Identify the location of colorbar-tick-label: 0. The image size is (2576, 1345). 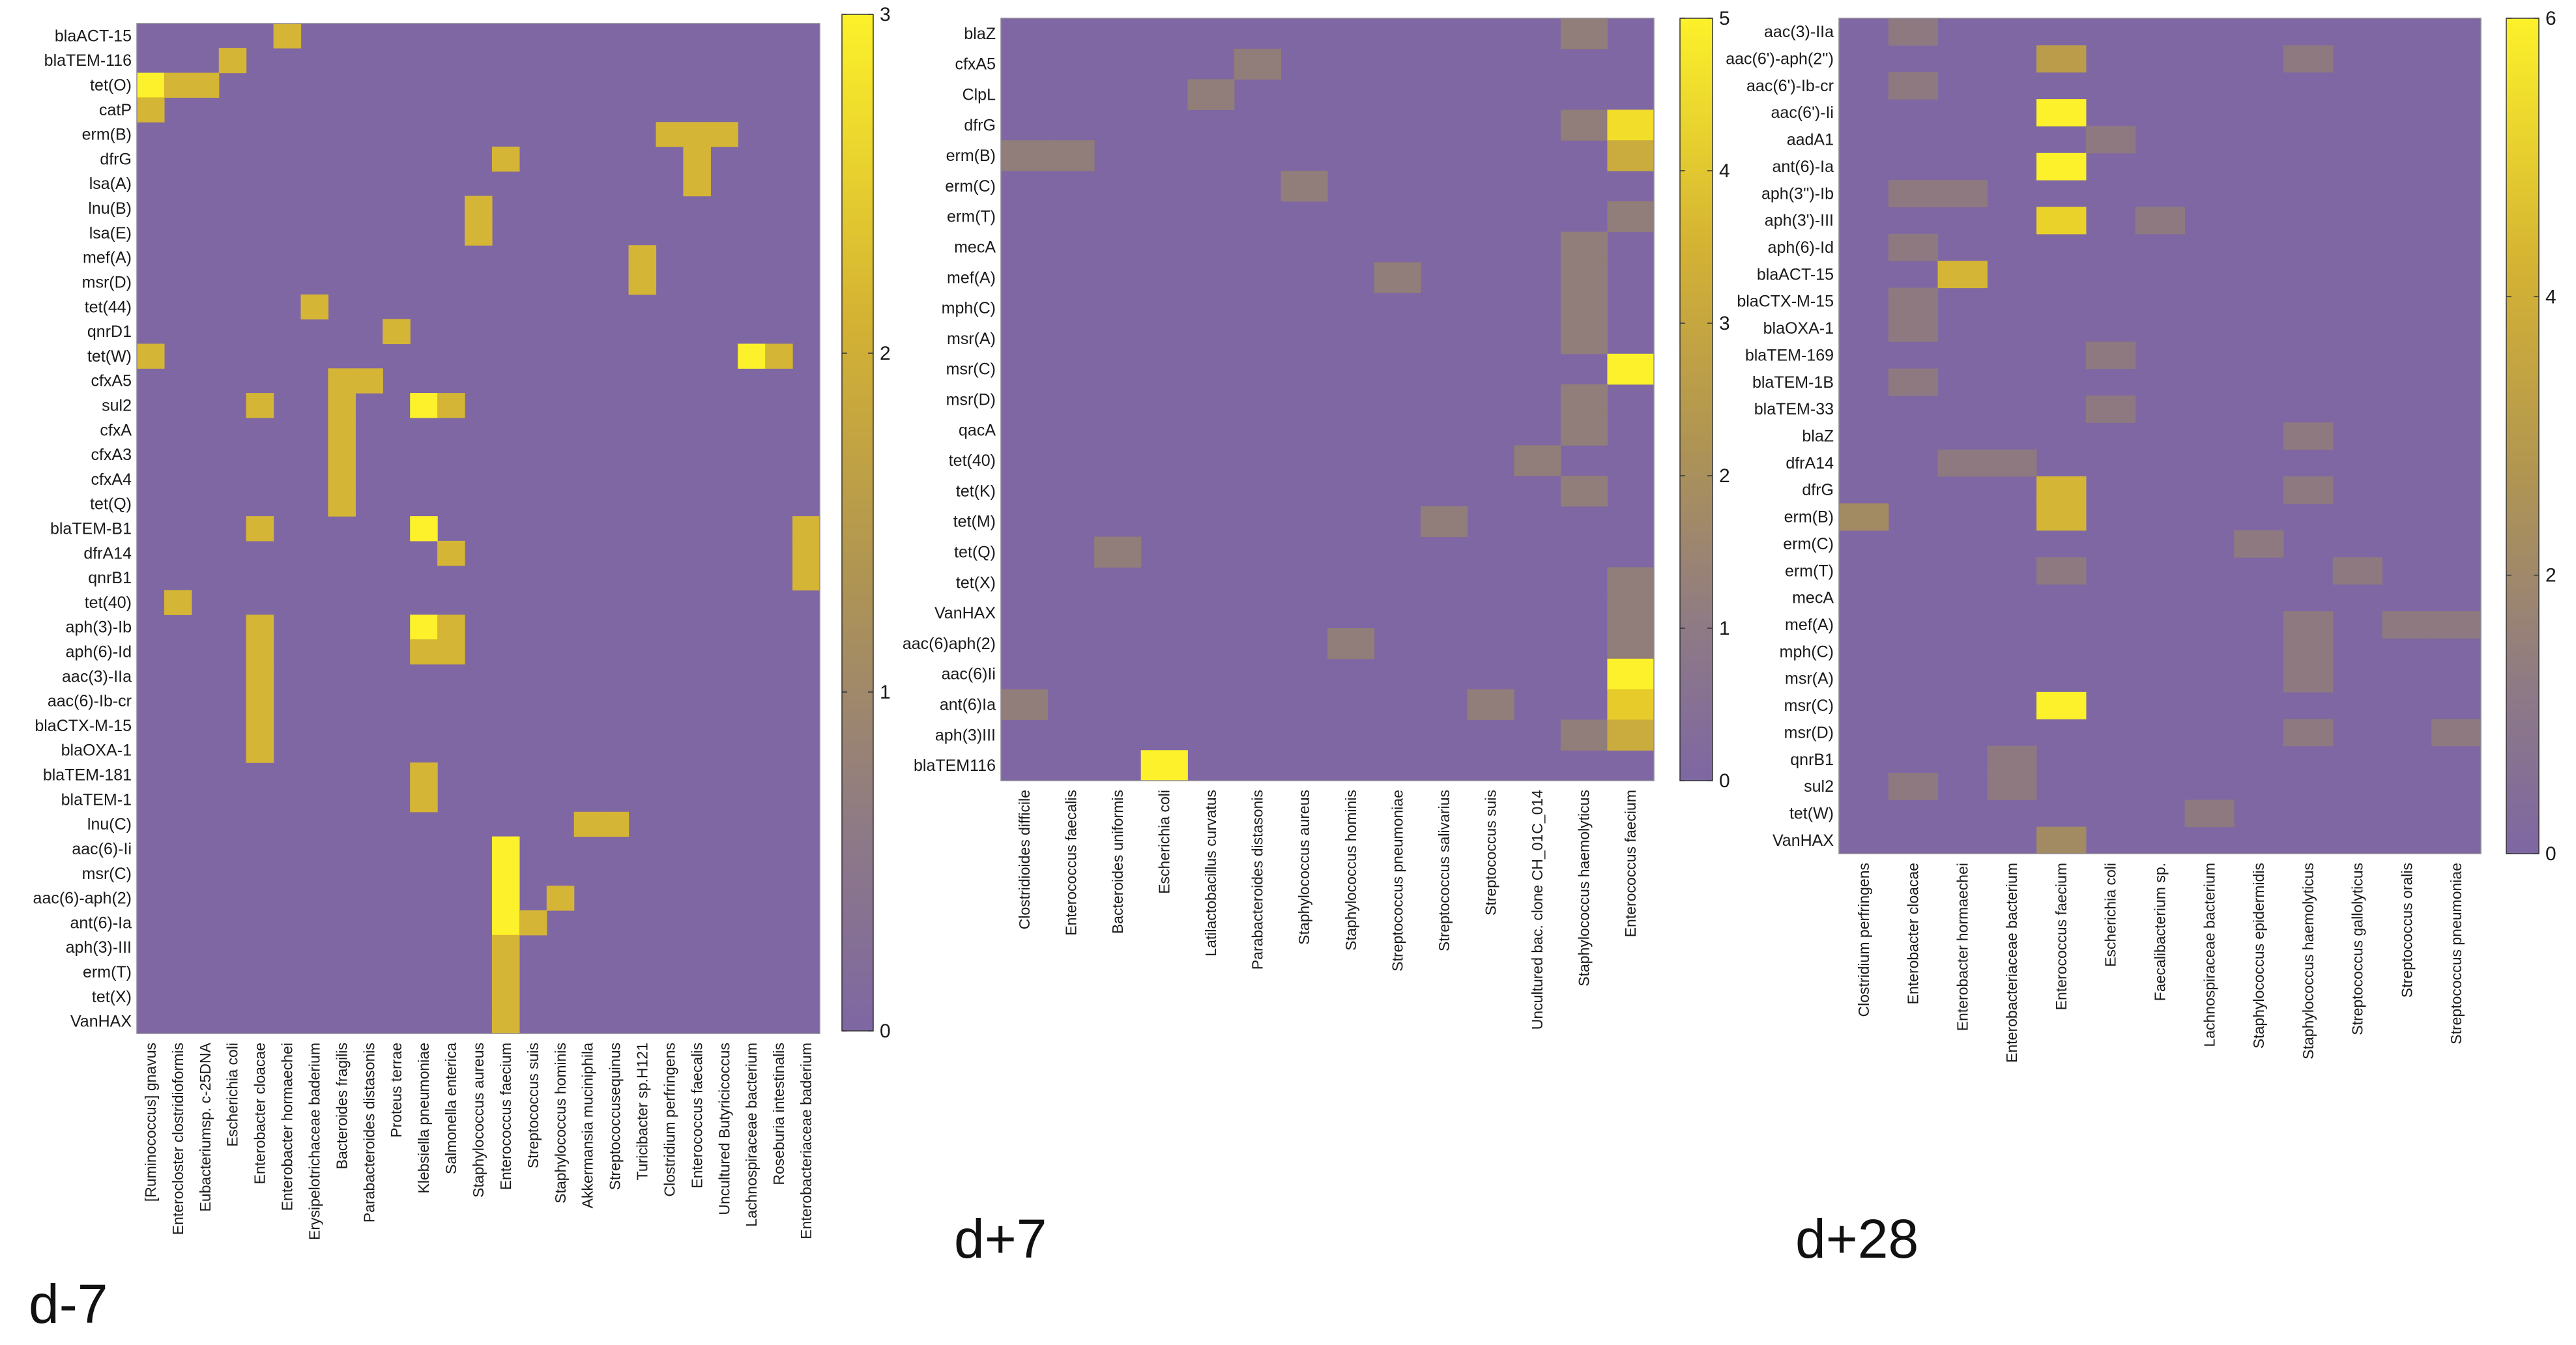
(885, 1031).